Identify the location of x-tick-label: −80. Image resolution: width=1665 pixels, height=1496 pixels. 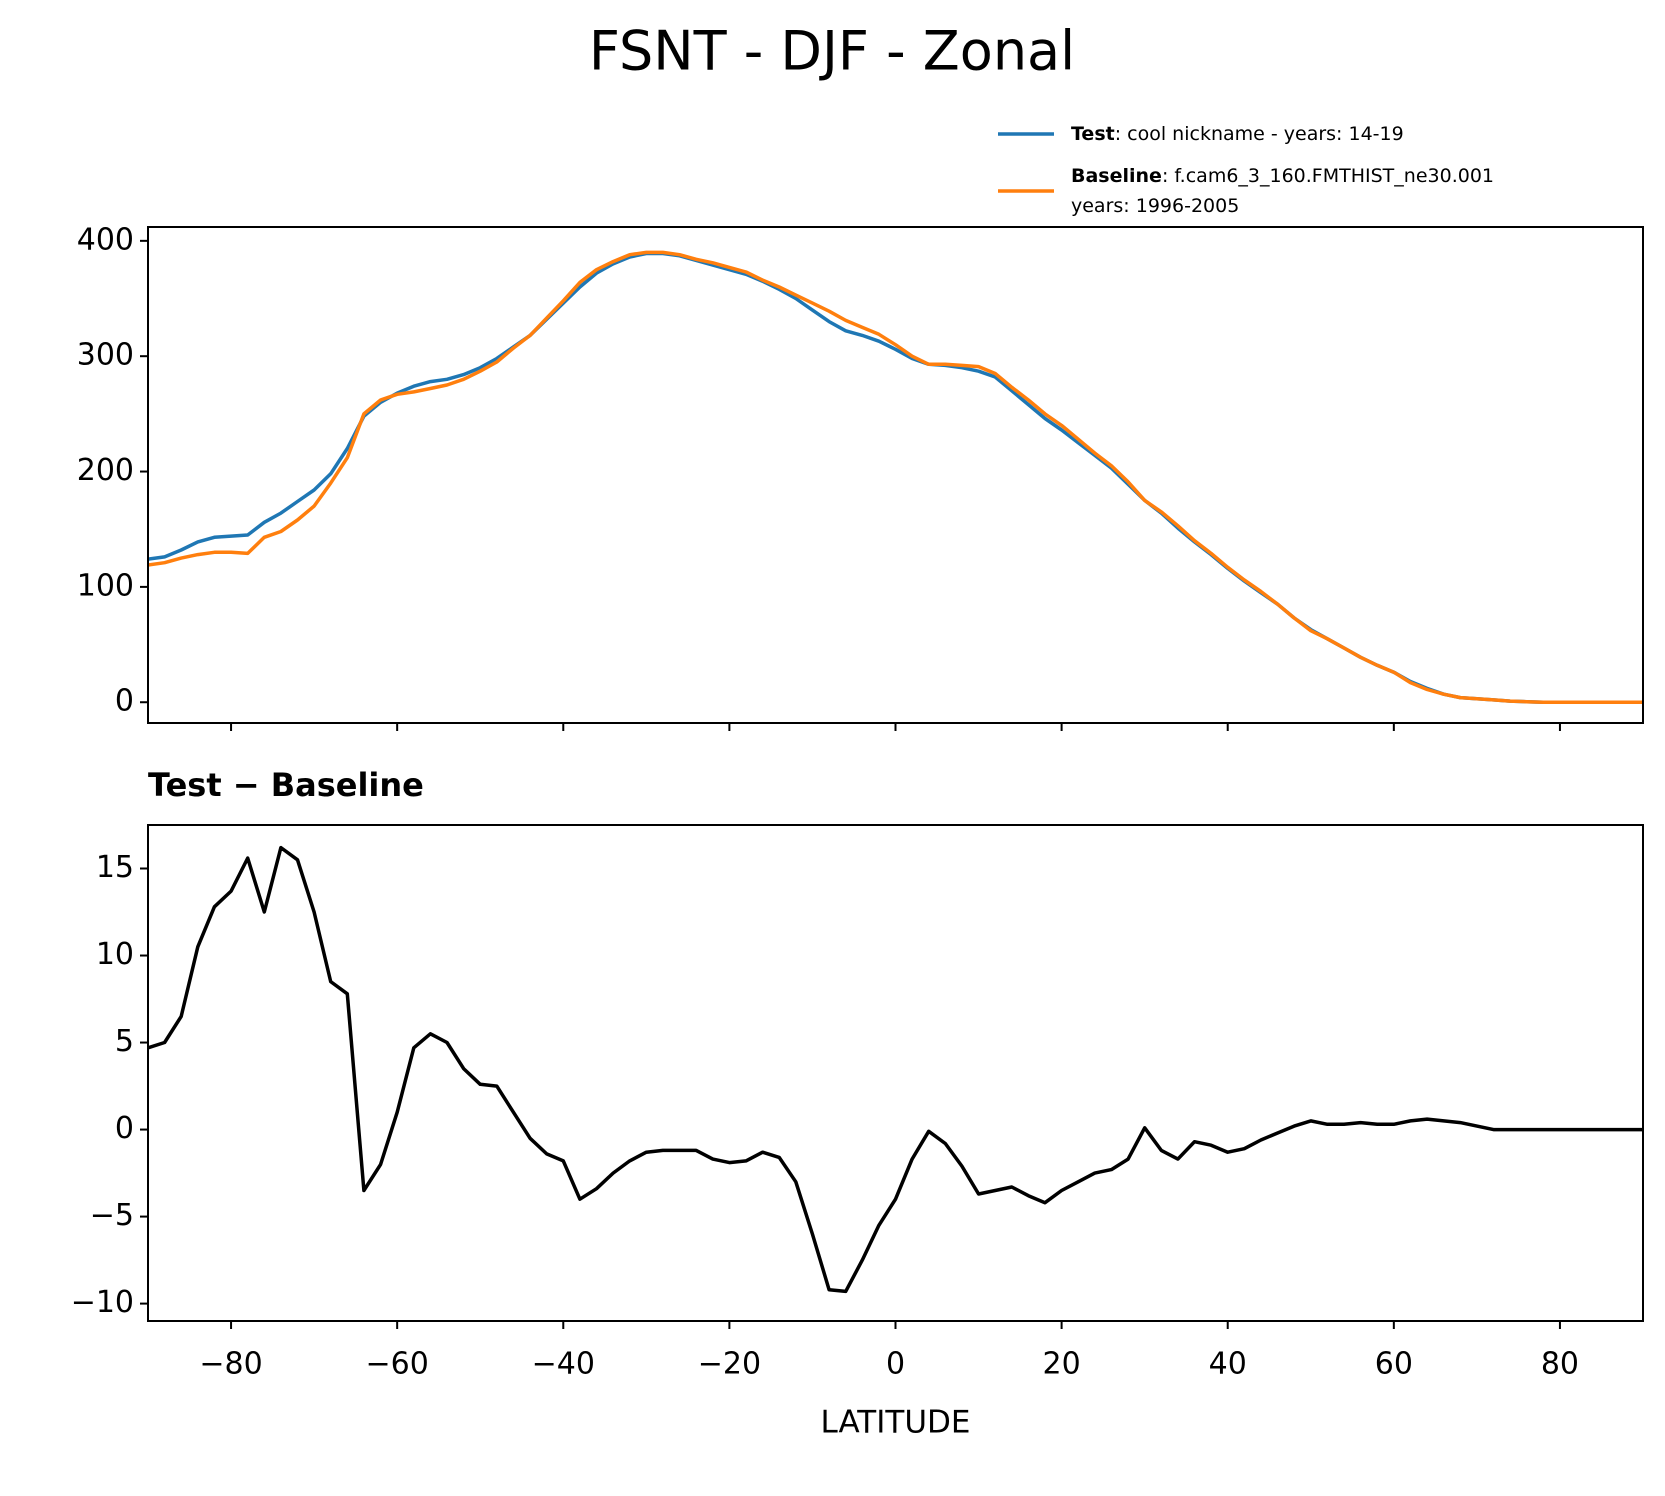
(230, 1364).